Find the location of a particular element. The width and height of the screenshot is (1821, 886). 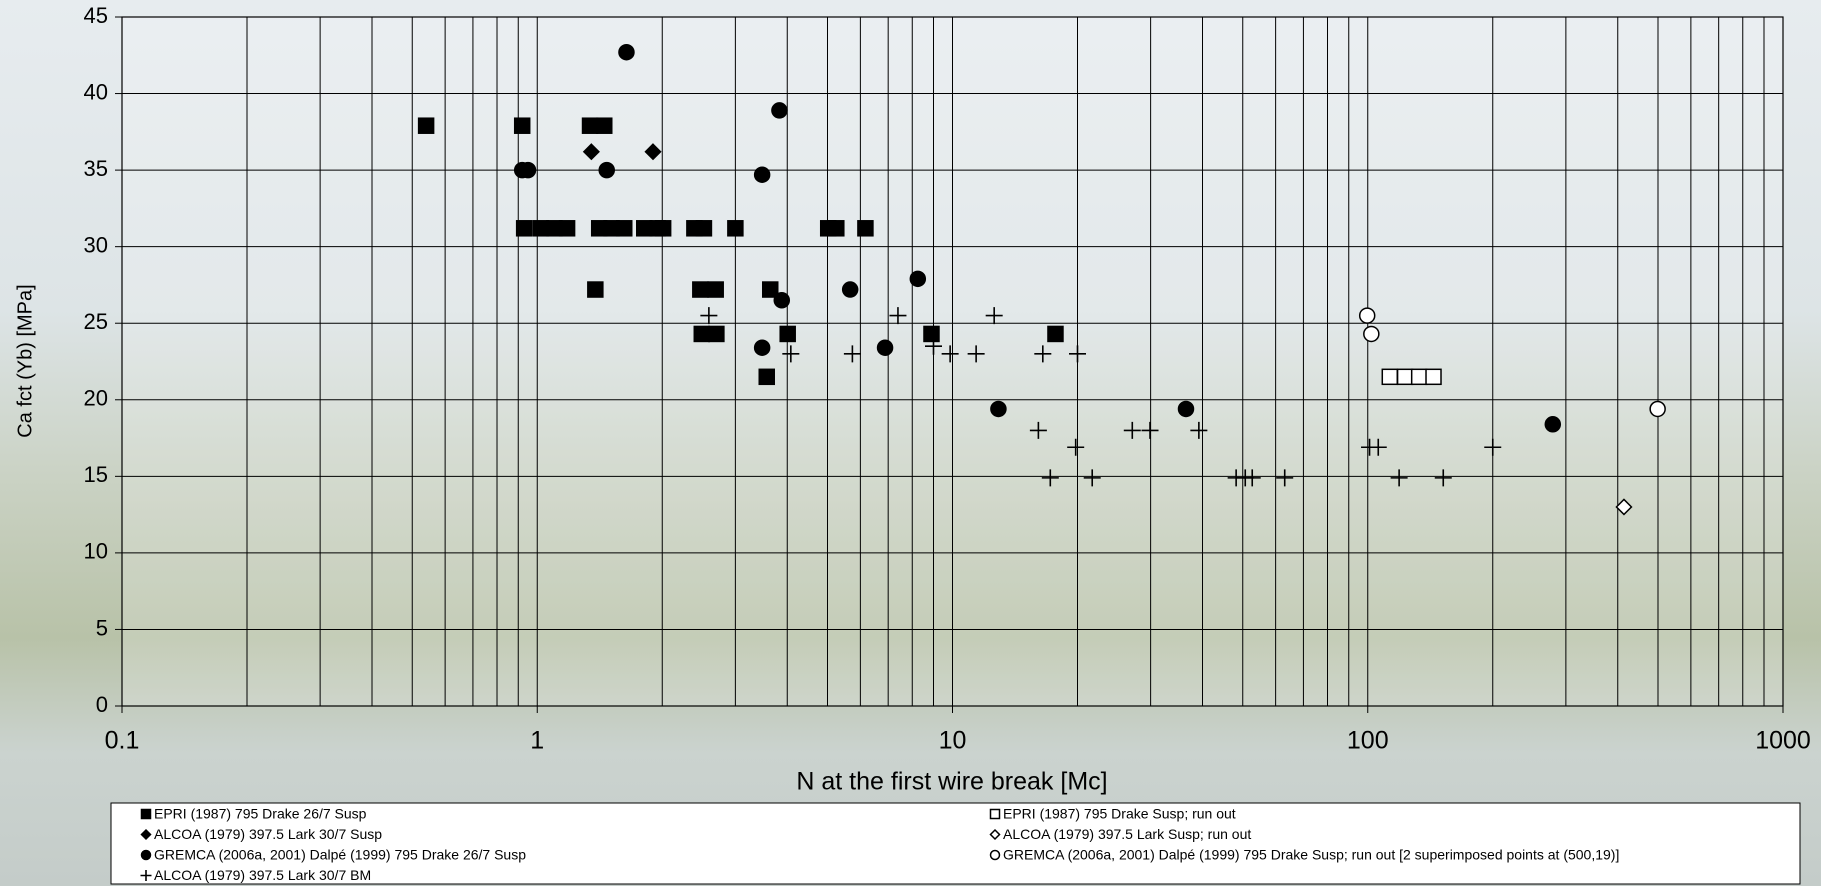

y-tick-label: 25 is located at coordinates (96, 321).